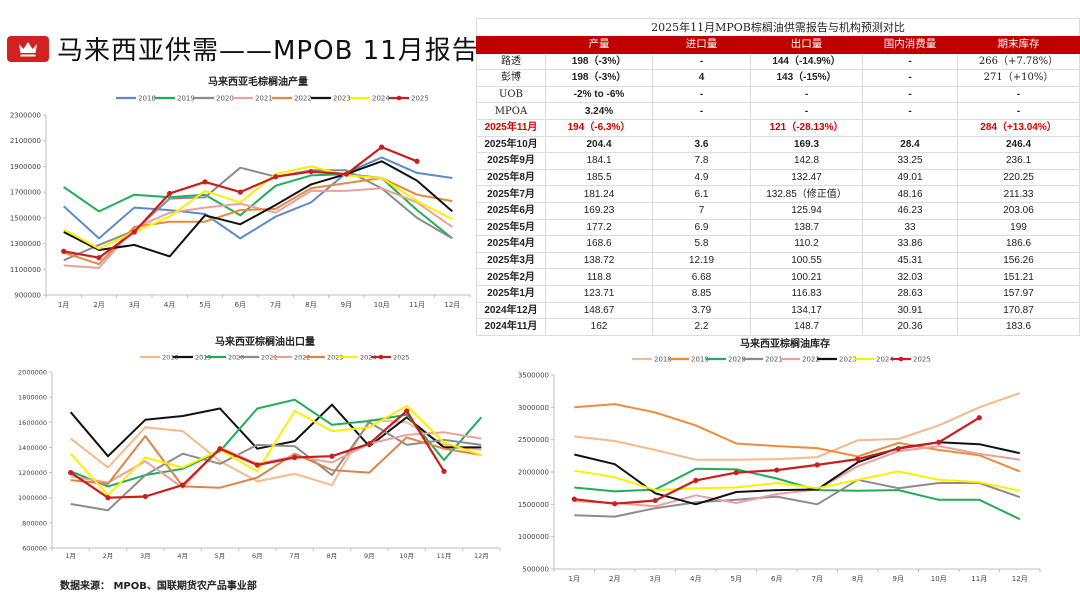 This screenshot has height=612, width=1080. Describe the element at coordinates (511, 161) in the screenshot. I see `row-label: 2025年9月` at that location.